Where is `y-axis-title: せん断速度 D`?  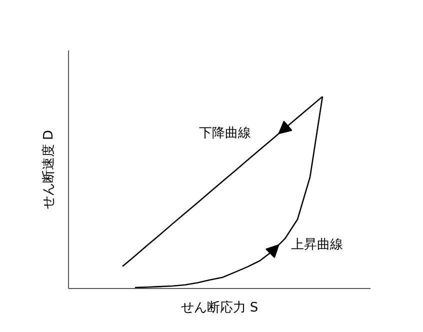 y-axis-title: せん断速度 D is located at coordinates (48, 170).